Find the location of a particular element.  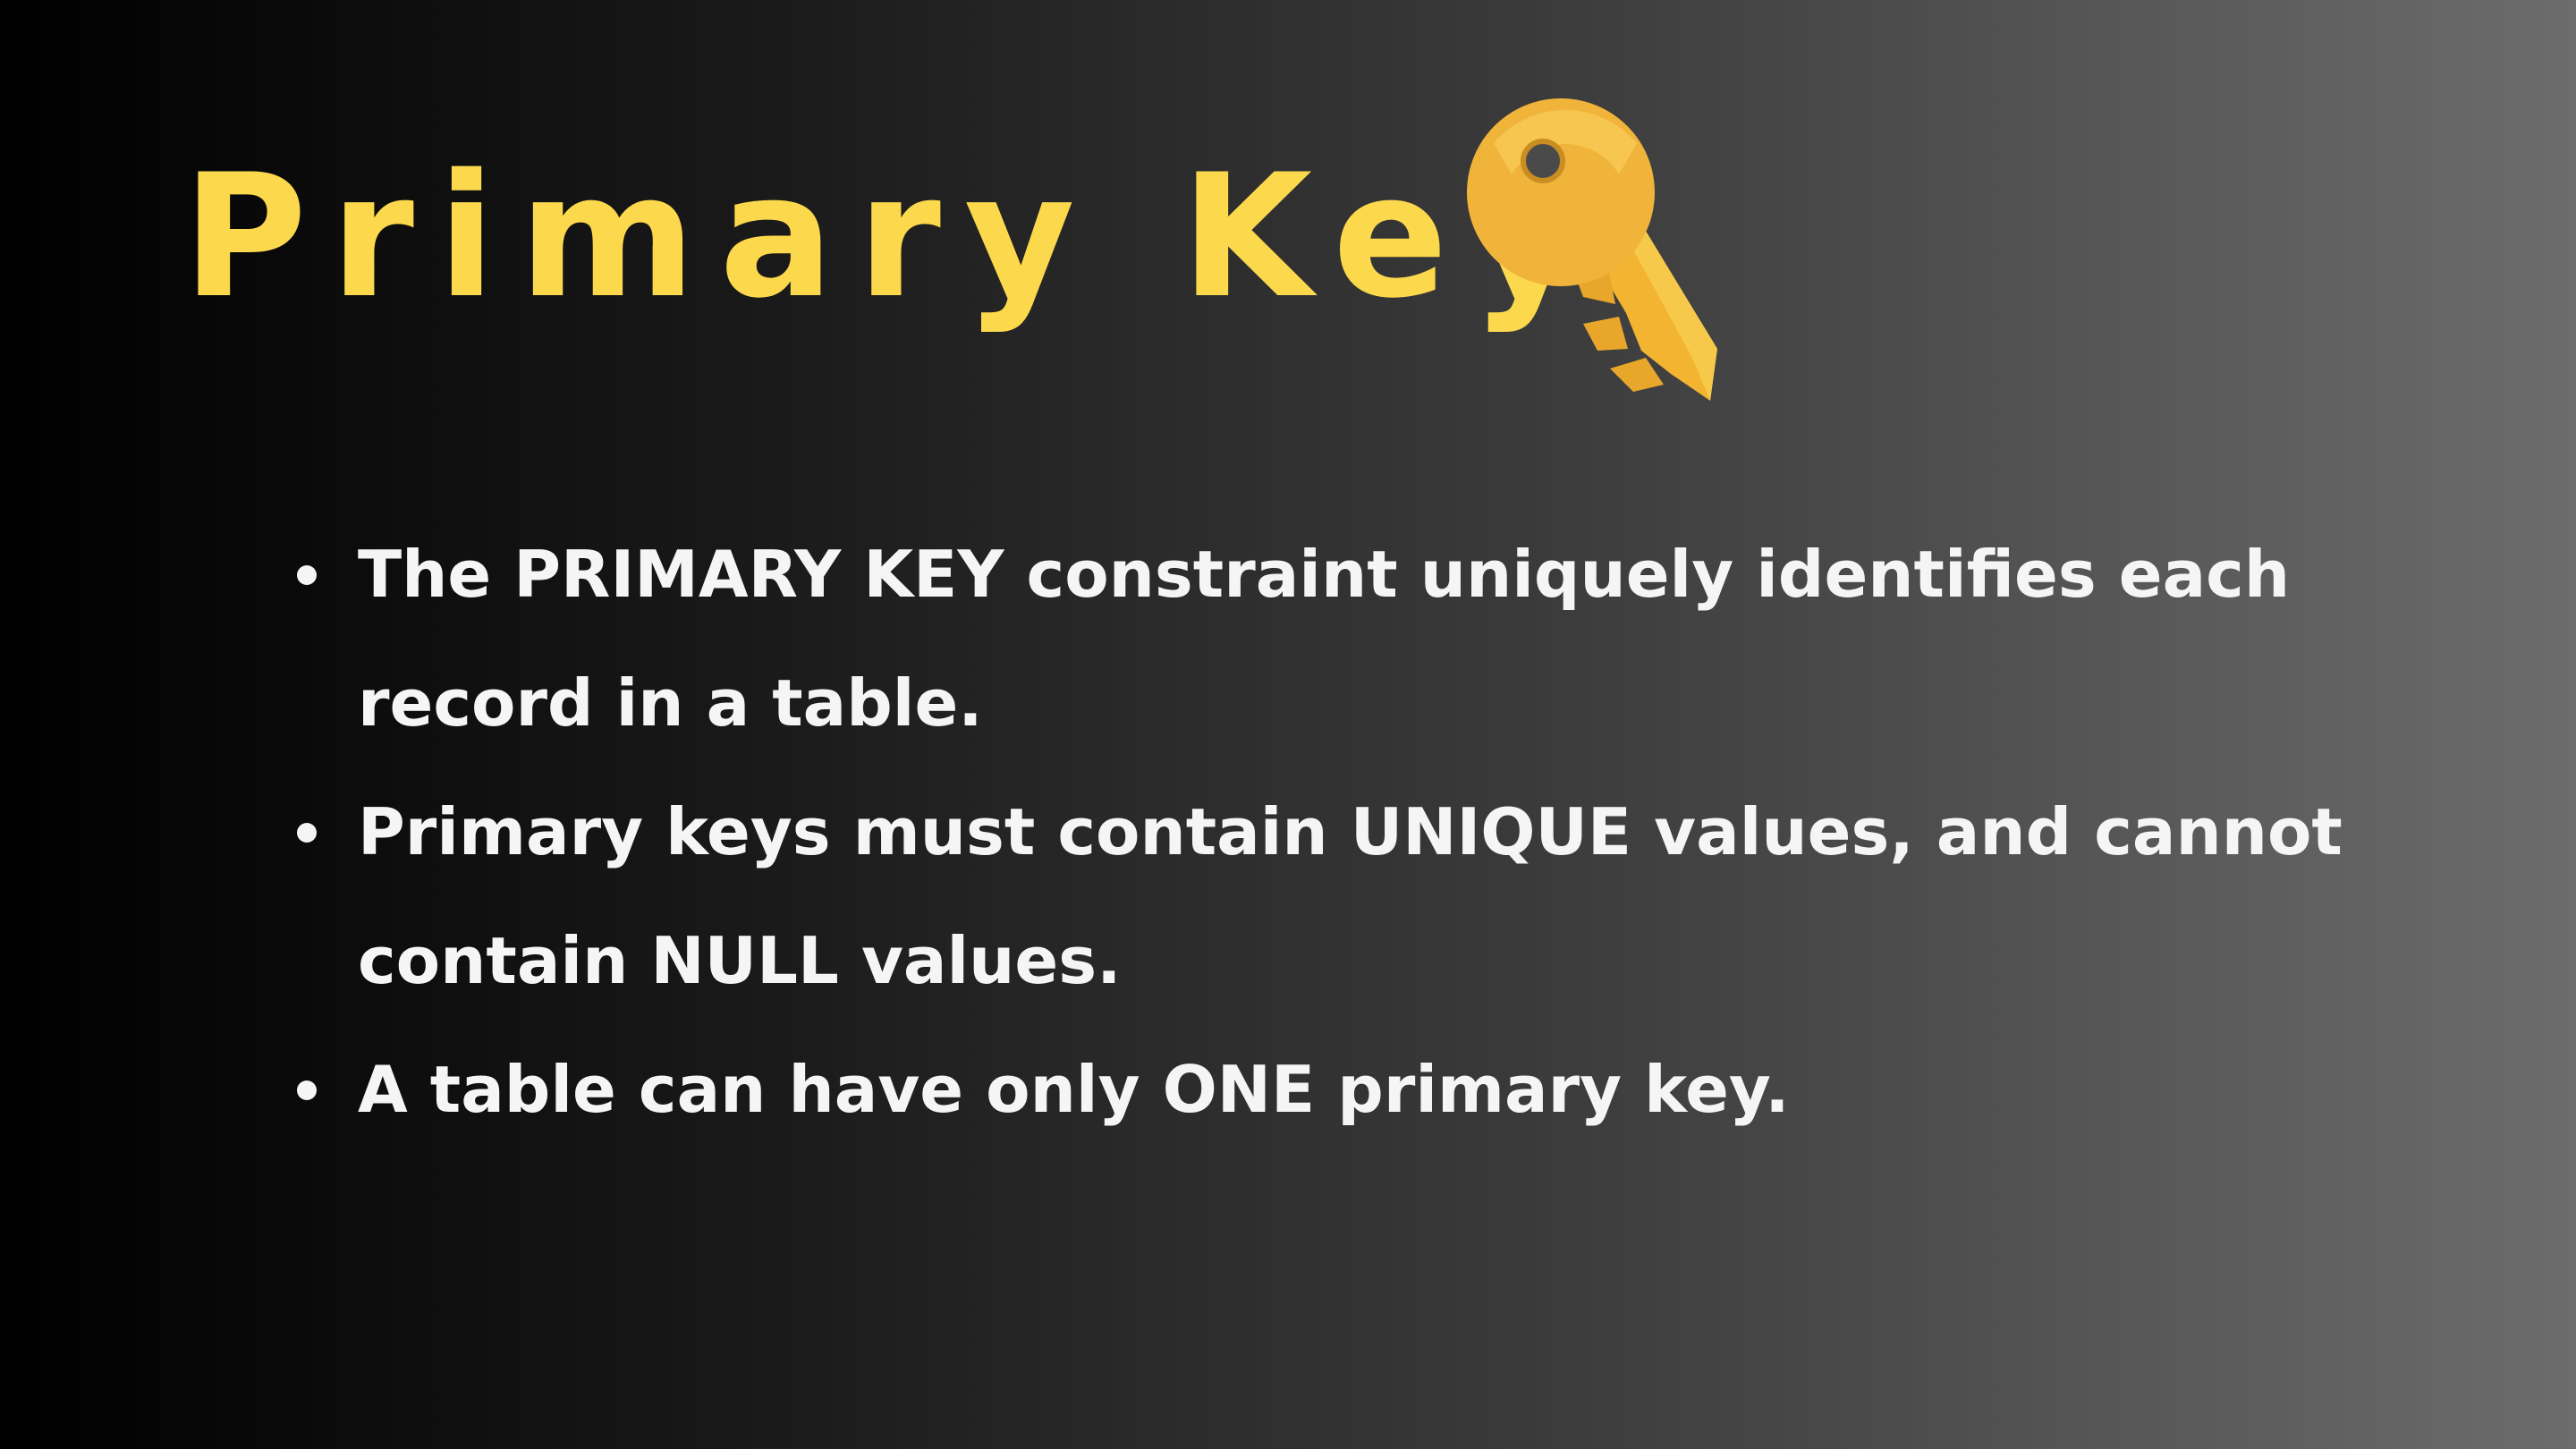

key-icon is located at coordinates (1592, 249).